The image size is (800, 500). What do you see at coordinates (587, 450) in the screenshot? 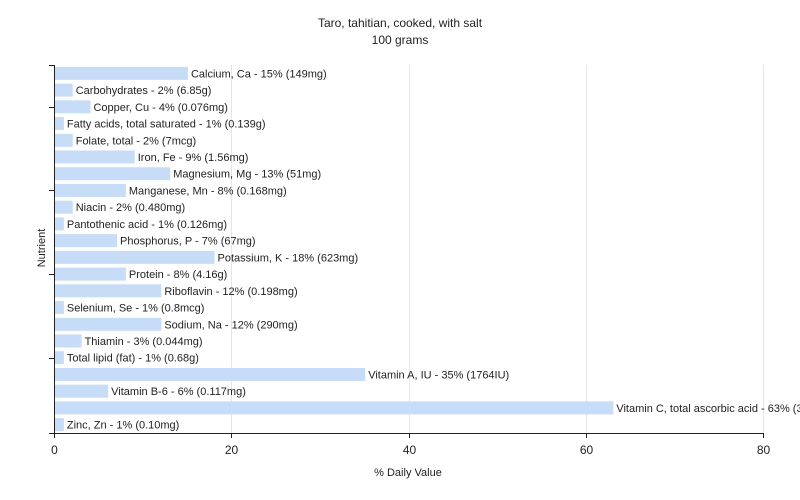
I see `x-tick-label: 60` at bounding box center [587, 450].